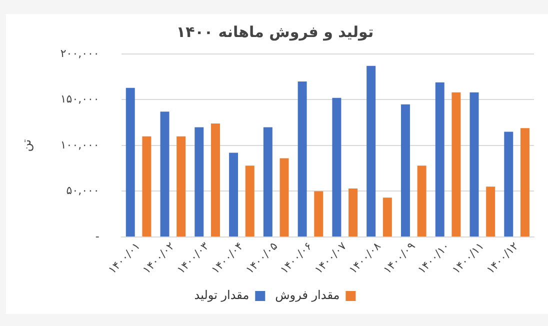 This screenshot has width=548, height=326. I want to click on x-tick-label: ۱۴۰۰/۰۷, so click(331, 258).